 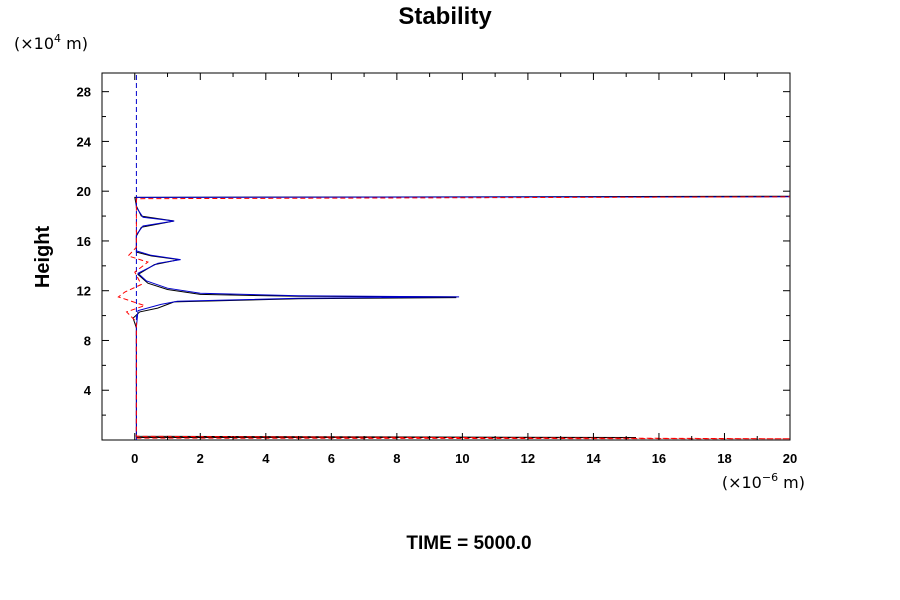 I want to click on x-unit-exponent: −6, so click(x=770, y=477).